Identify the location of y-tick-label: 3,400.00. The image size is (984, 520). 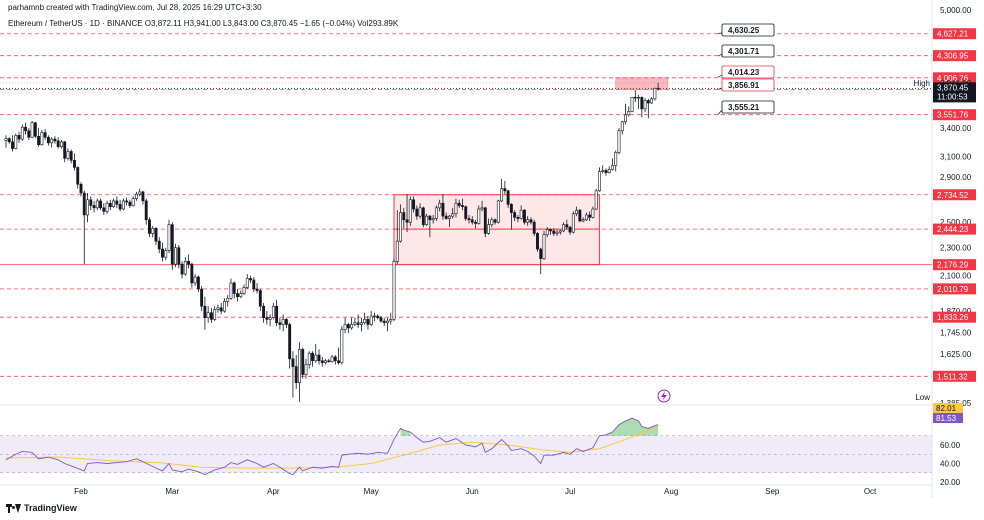
(956, 128).